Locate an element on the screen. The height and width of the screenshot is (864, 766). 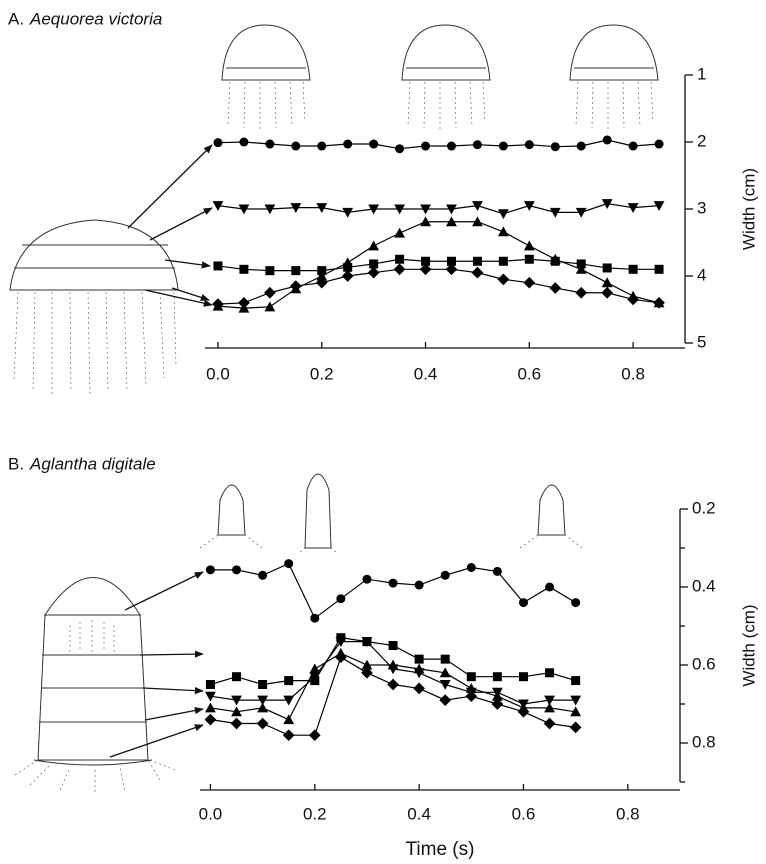
y-tick-label: 1 is located at coordinates (701, 73).